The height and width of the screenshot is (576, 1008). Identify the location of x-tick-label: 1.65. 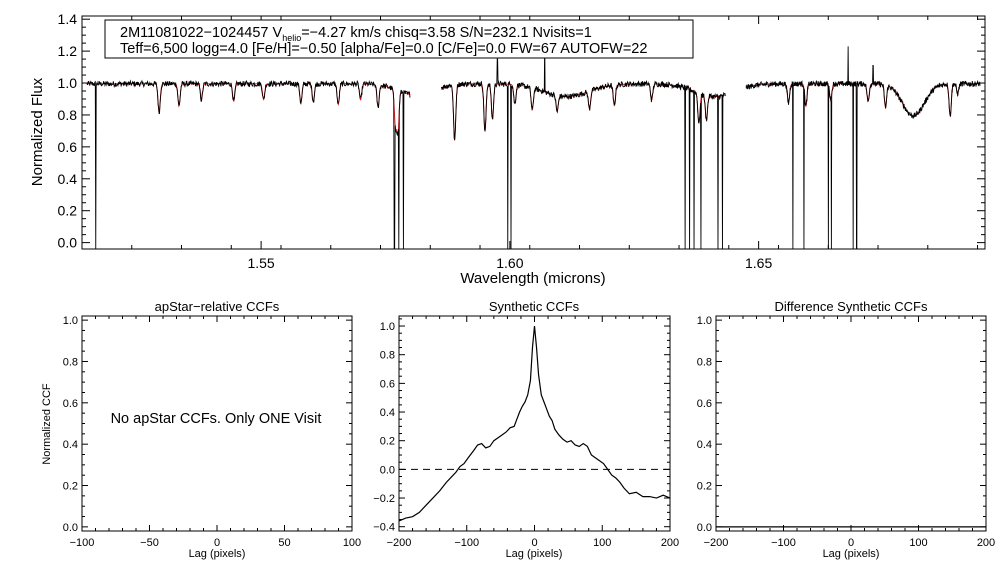
(758, 263).